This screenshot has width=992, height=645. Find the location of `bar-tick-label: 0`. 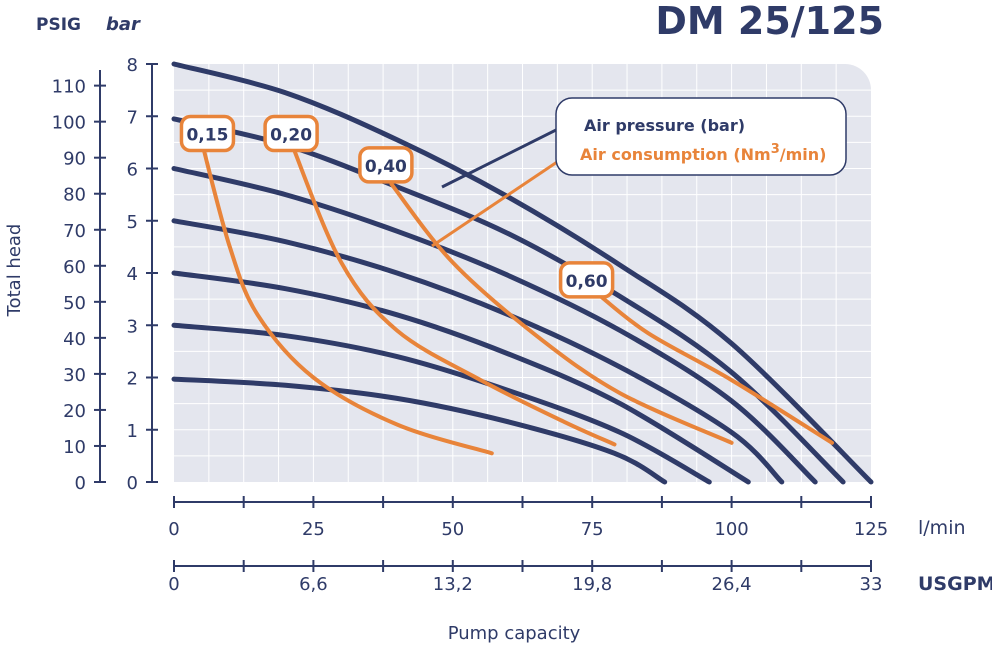

bar-tick-label: 0 is located at coordinates (132, 483).